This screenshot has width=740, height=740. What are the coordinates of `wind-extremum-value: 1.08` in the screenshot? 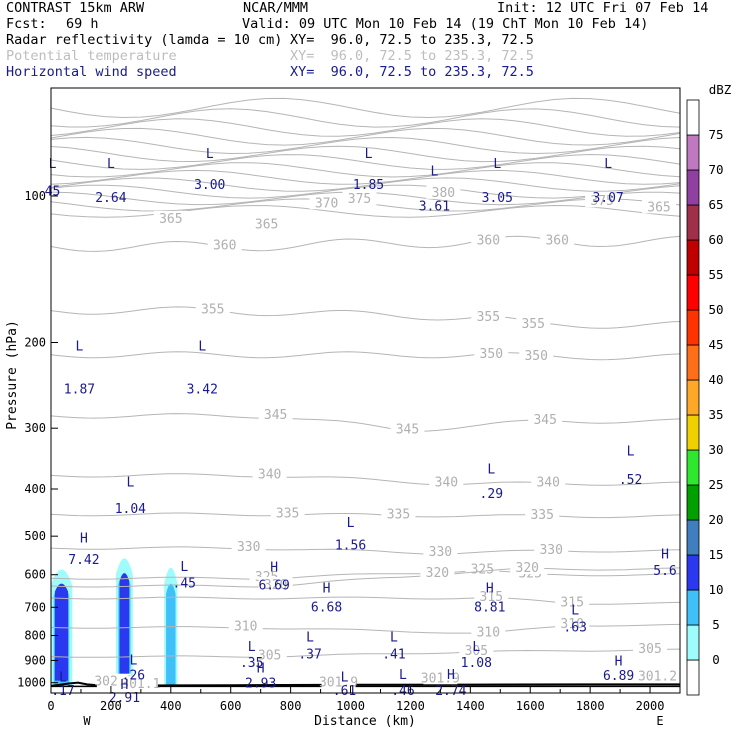 It's located at (476, 663).